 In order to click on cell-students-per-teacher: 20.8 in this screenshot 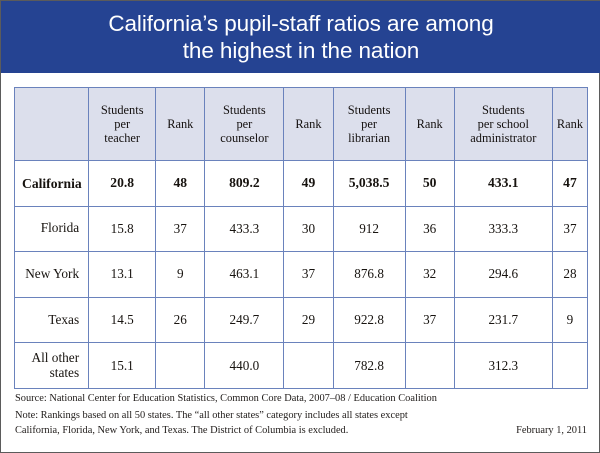, I will do `click(122, 183)`.